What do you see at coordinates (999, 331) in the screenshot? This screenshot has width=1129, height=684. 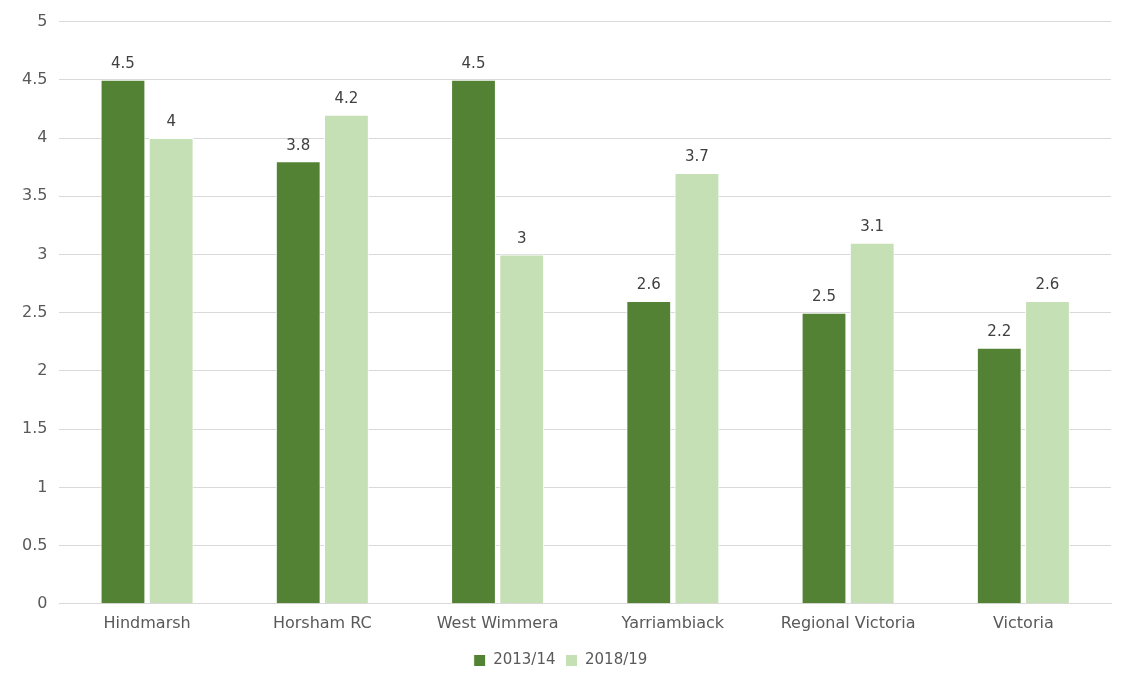 I see `data-label: 2.2` at bounding box center [999, 331].